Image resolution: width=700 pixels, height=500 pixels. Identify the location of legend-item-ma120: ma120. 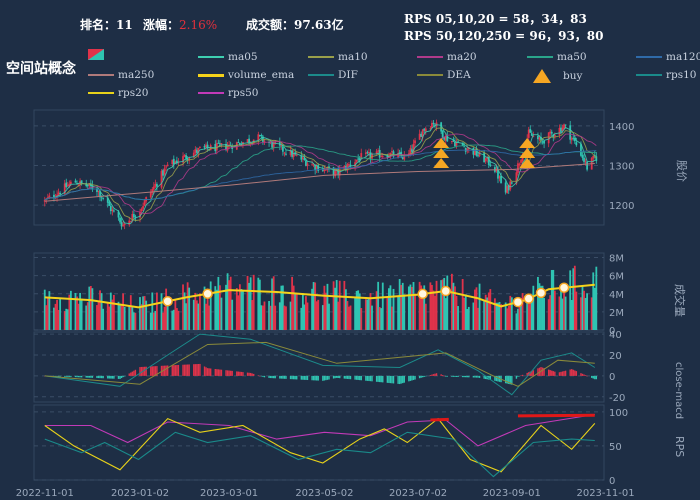
(668, 57).